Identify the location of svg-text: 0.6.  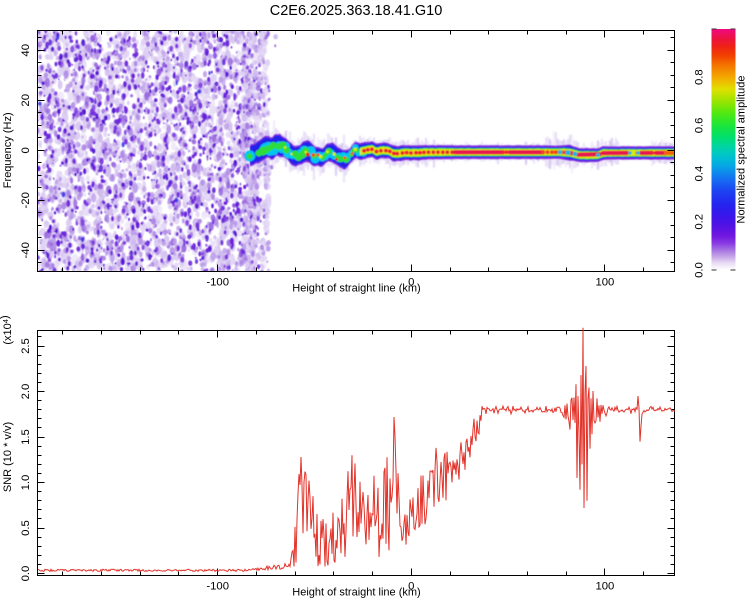
(700, 126).